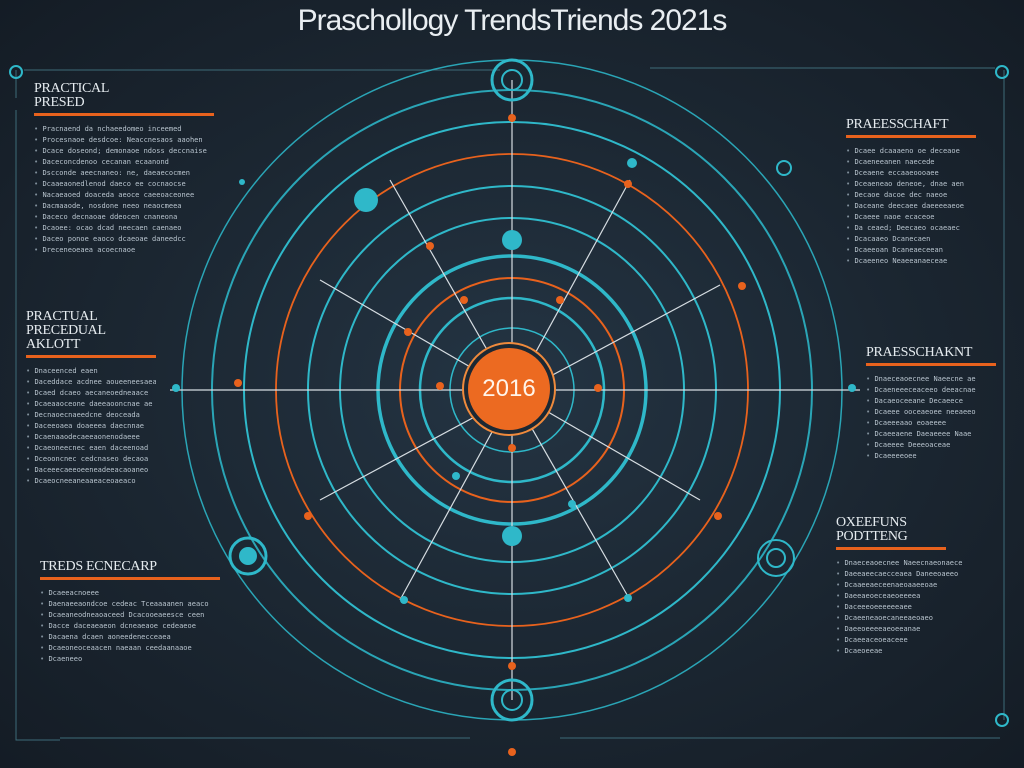 The width and height of the screenshot is (1024, 768). I want to click on panel-text-line: Daceeoaea doaeeea daecnnae, so click(91, 426).